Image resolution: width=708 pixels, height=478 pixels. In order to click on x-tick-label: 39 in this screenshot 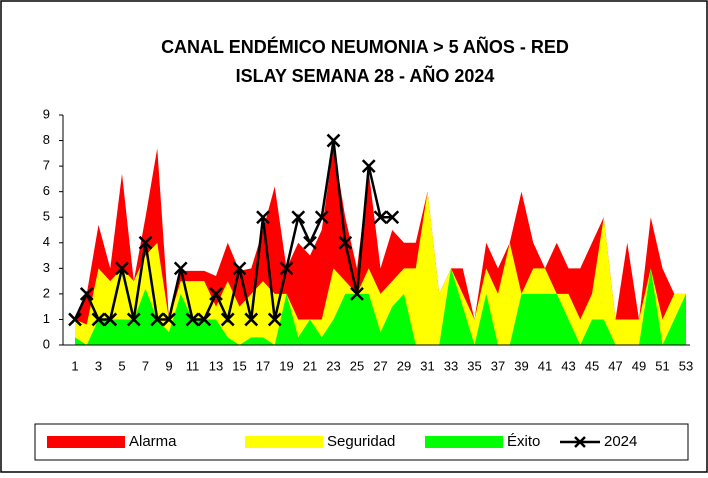, I will do `click(521, 365)`.